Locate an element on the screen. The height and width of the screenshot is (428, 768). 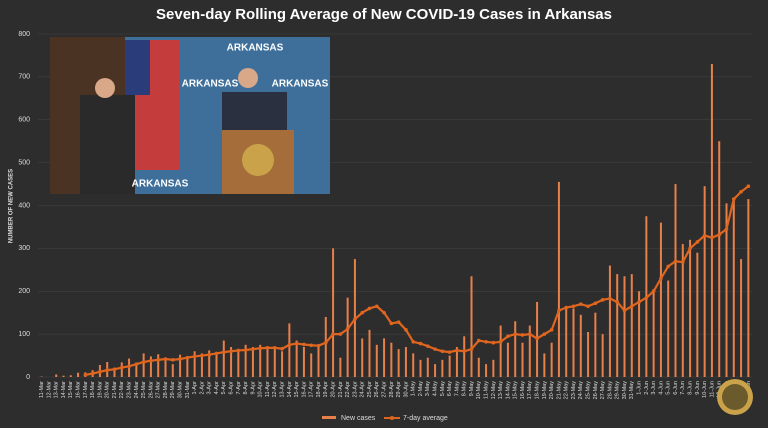
x-tick-label: 20-Mar is located at coordinates (108, 390).